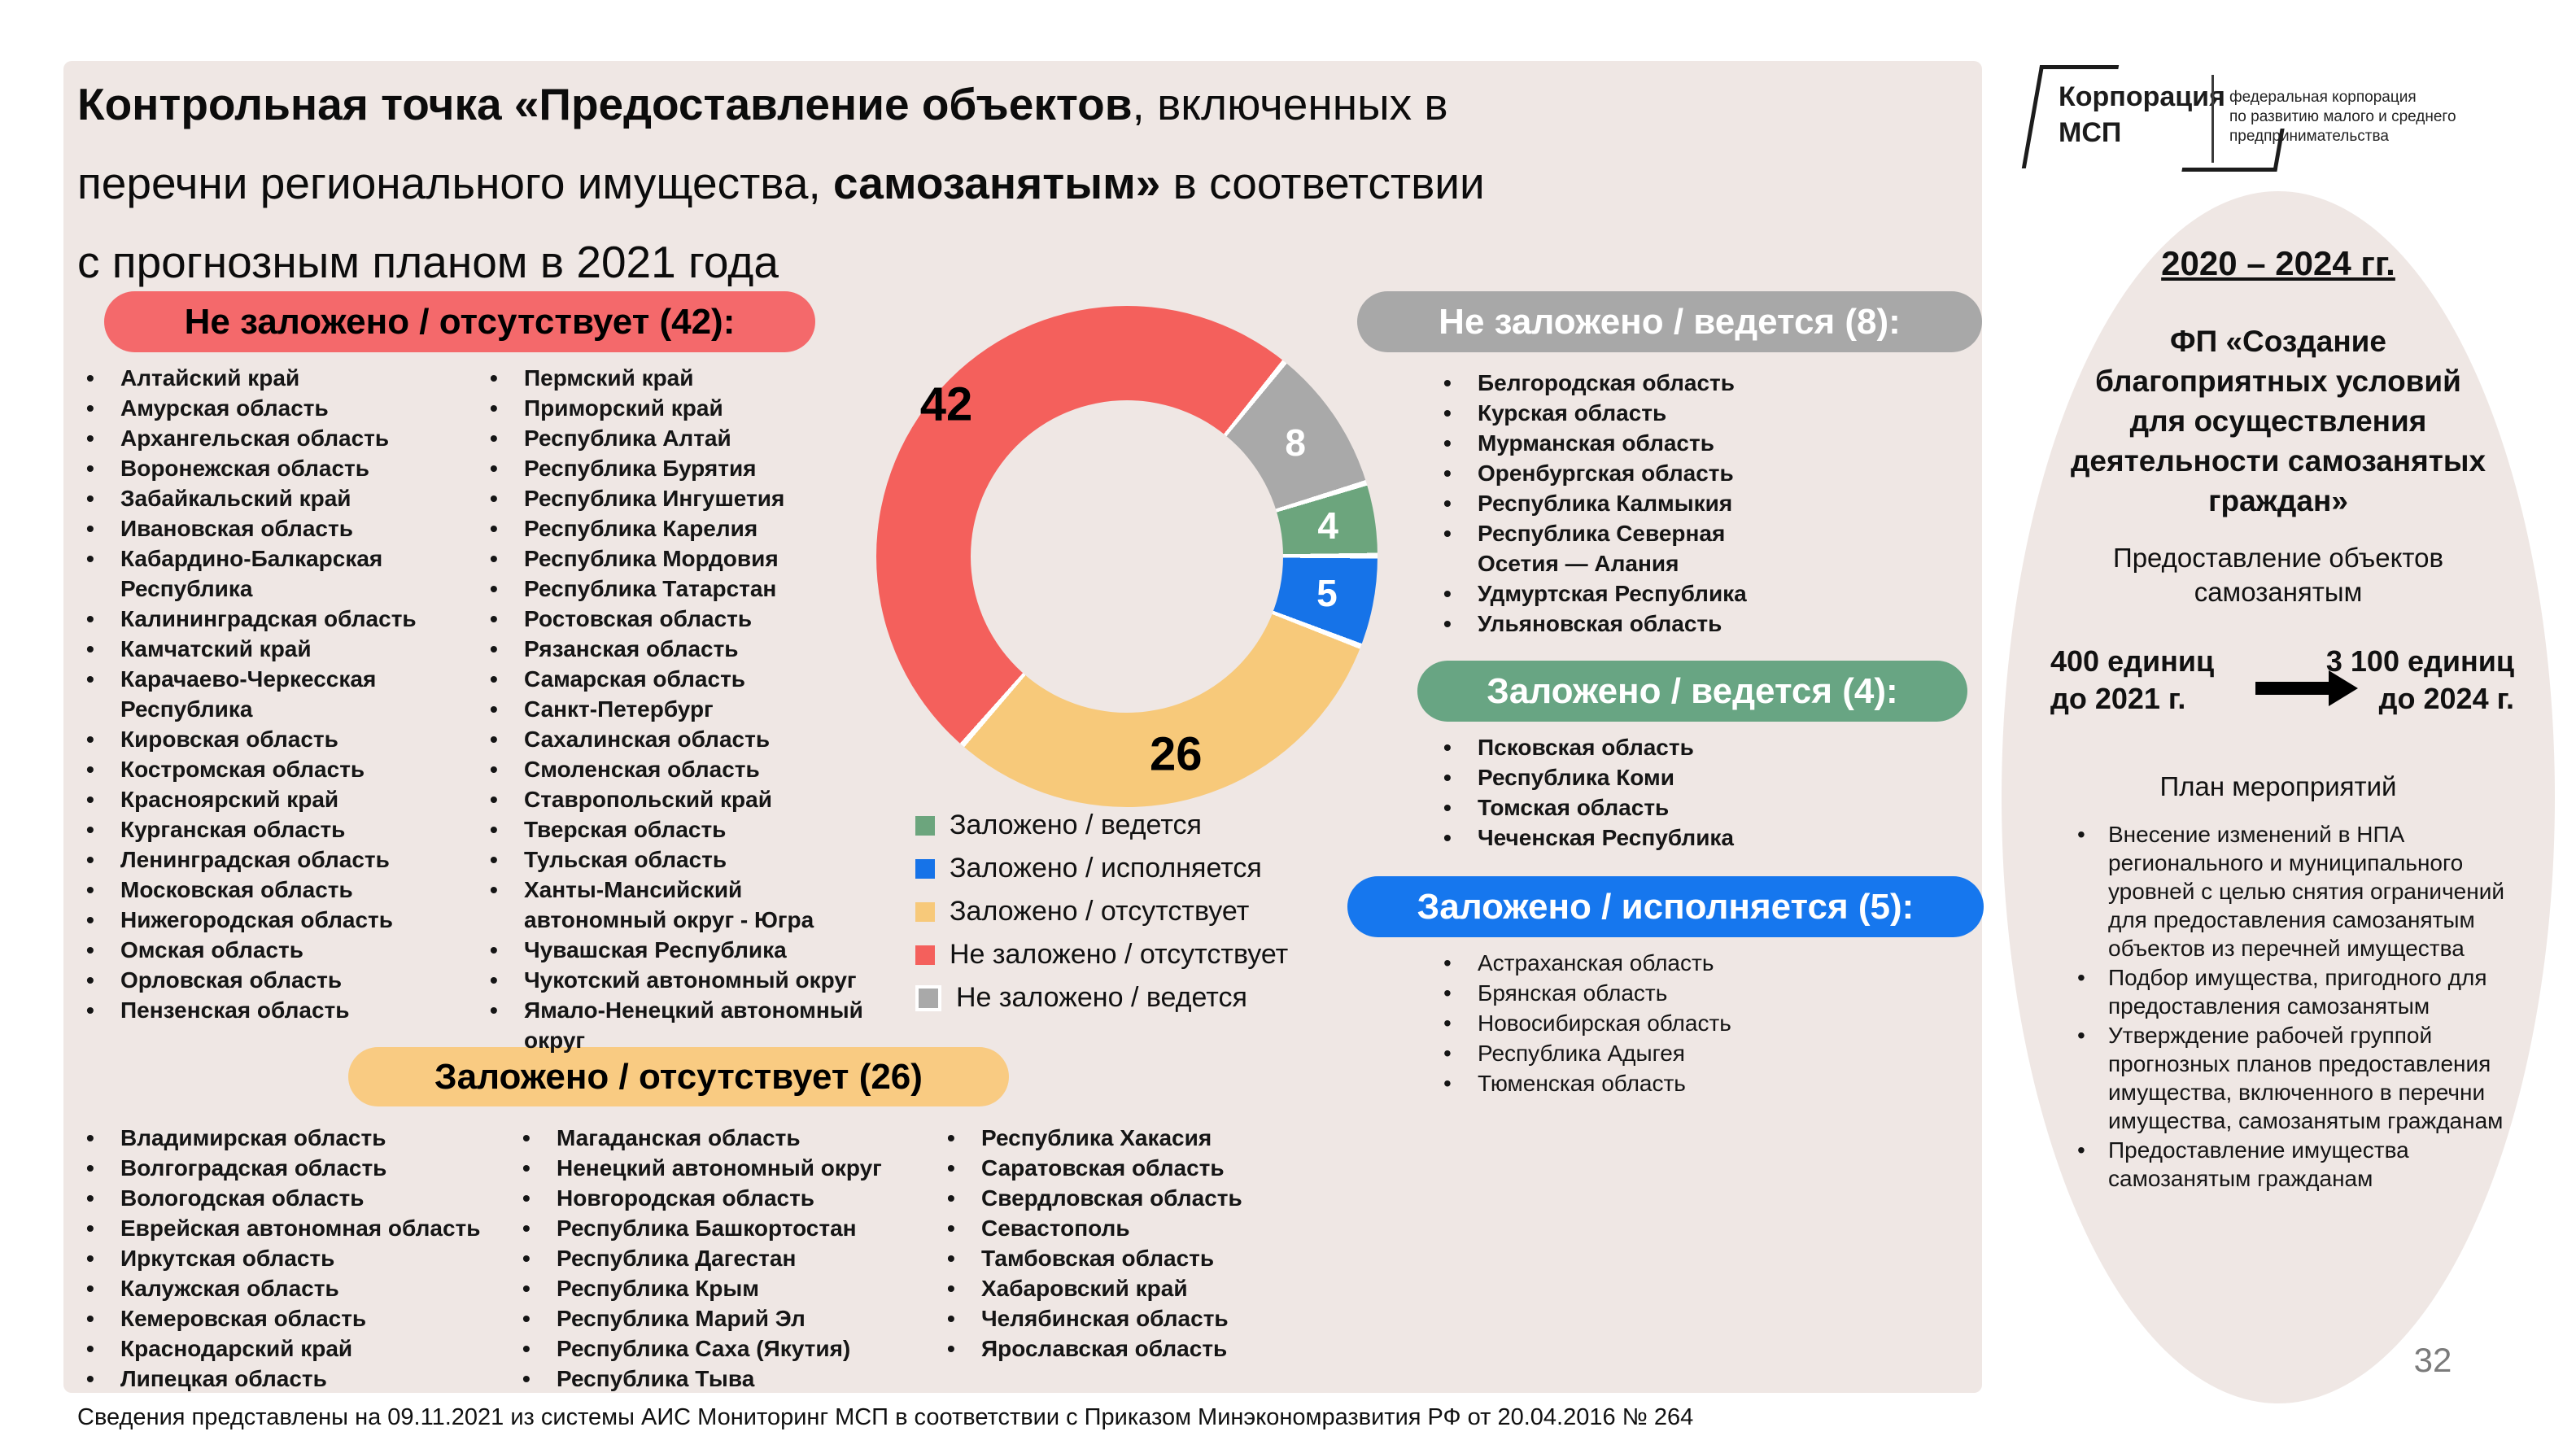  Describe the element at coordinates (2419, 661) in the screenshot. I see `target-after-value: 3 100 единиц` at that location.